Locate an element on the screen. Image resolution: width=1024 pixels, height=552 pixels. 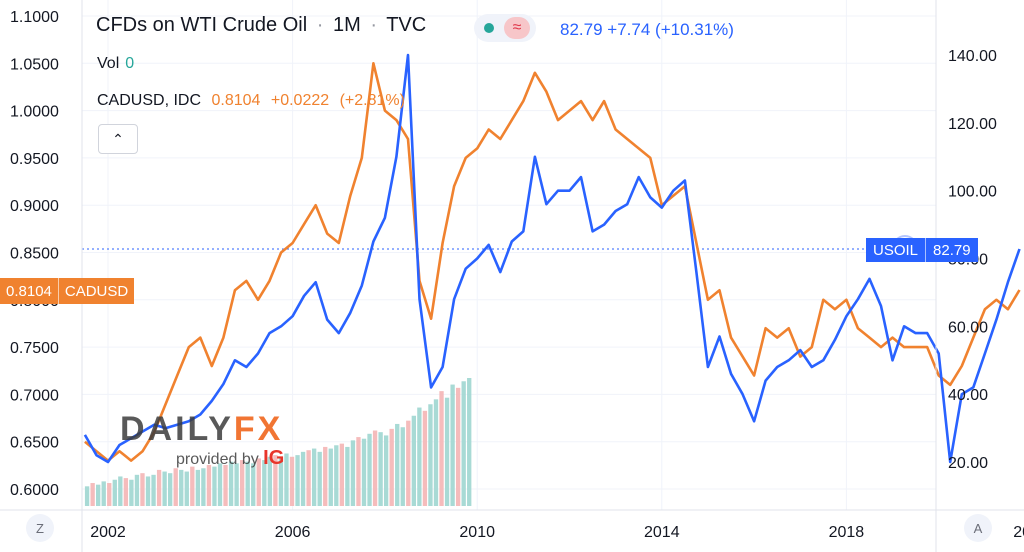
left-tick-label: 1.1000 is located at coordinates (34, 17).